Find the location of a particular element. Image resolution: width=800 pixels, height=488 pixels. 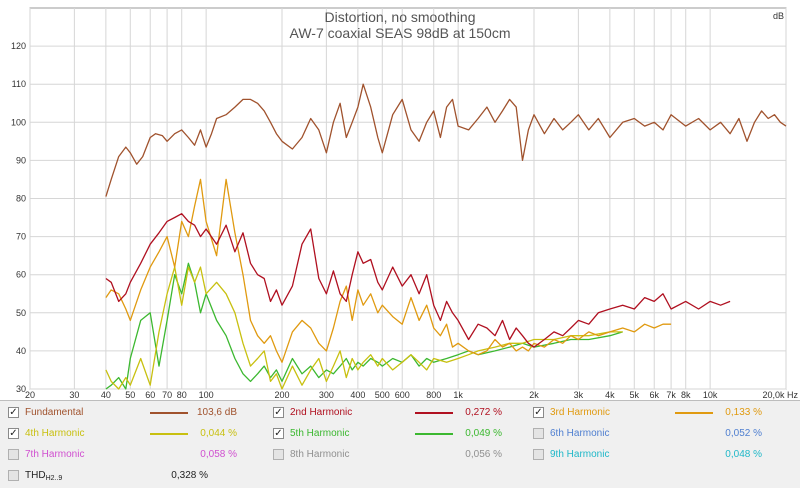

legend-label: 6th Harmonic is located at coordinates (580, 433).